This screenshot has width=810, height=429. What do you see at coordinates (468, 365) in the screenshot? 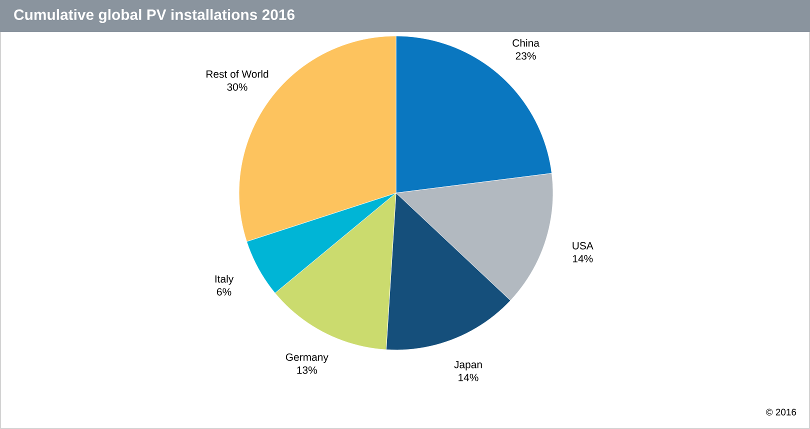
I see `slice-label: Japan` at bounding box center [468, 365].